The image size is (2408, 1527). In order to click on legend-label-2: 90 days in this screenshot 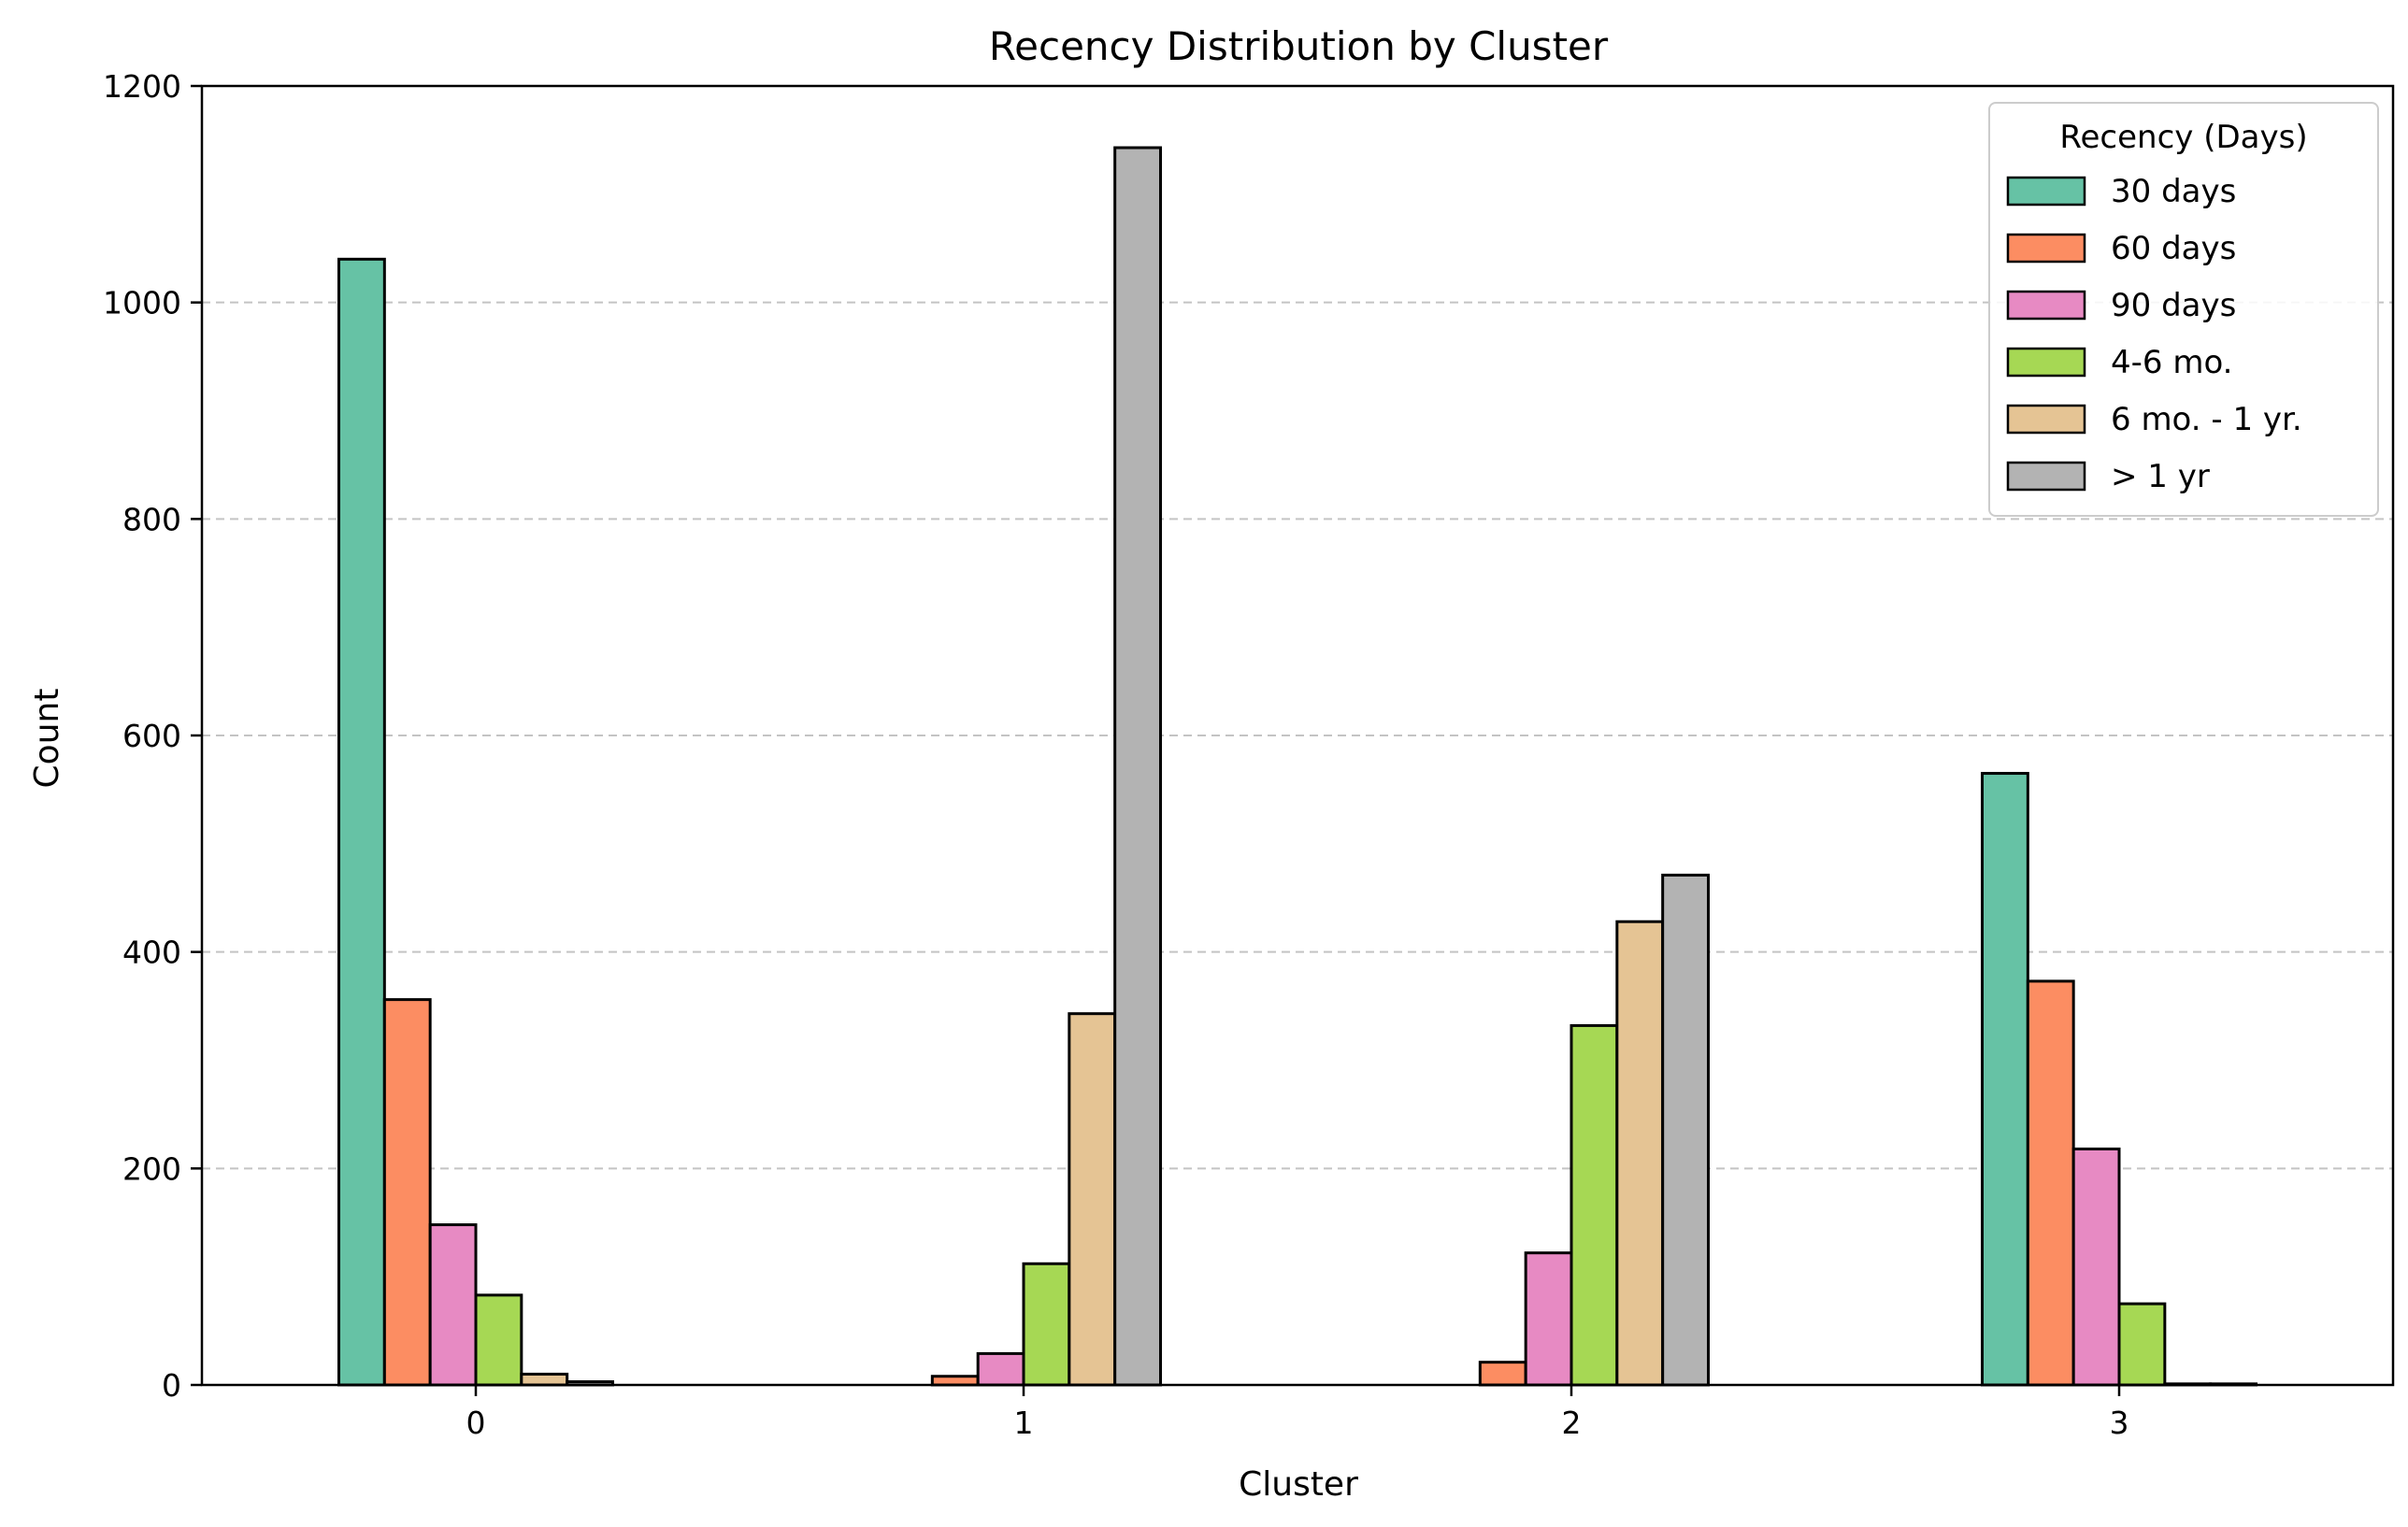, I will do `click(2173, 305)`.